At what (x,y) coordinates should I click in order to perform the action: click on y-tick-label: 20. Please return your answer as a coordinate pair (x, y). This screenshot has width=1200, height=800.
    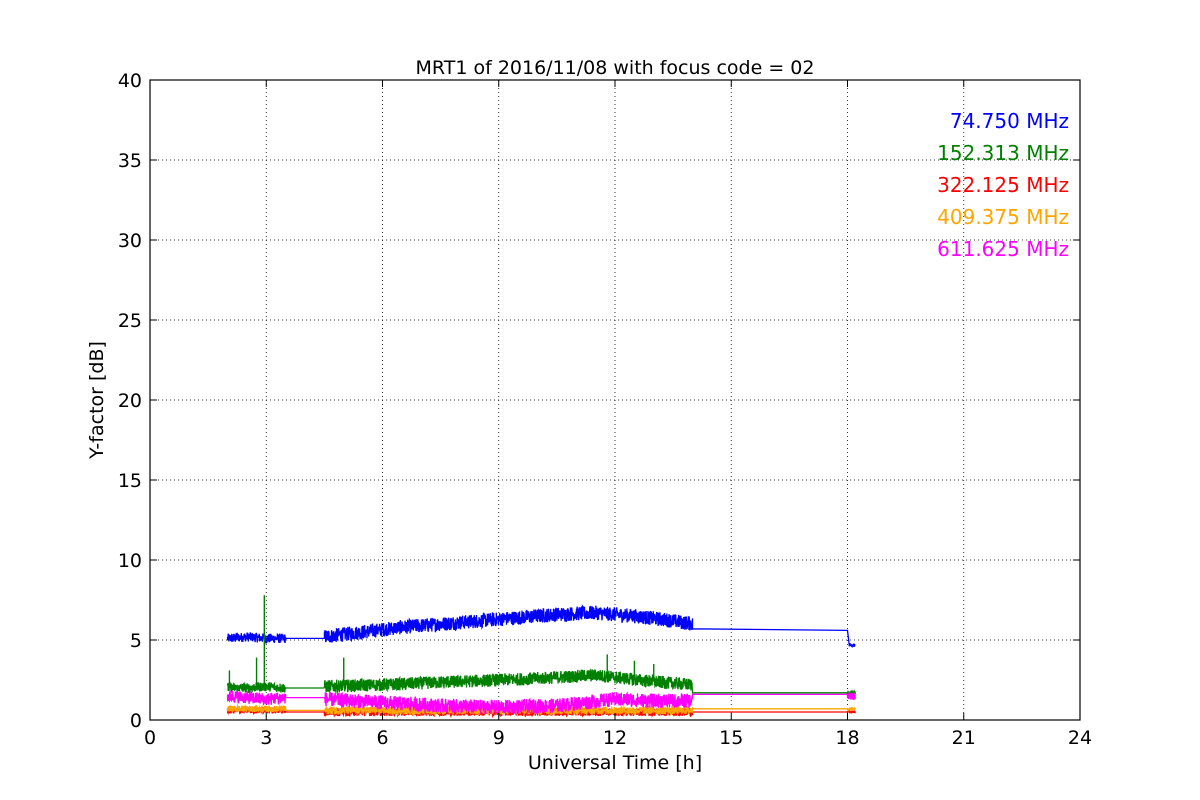
    Looking at the image, I should click on (130, 401).